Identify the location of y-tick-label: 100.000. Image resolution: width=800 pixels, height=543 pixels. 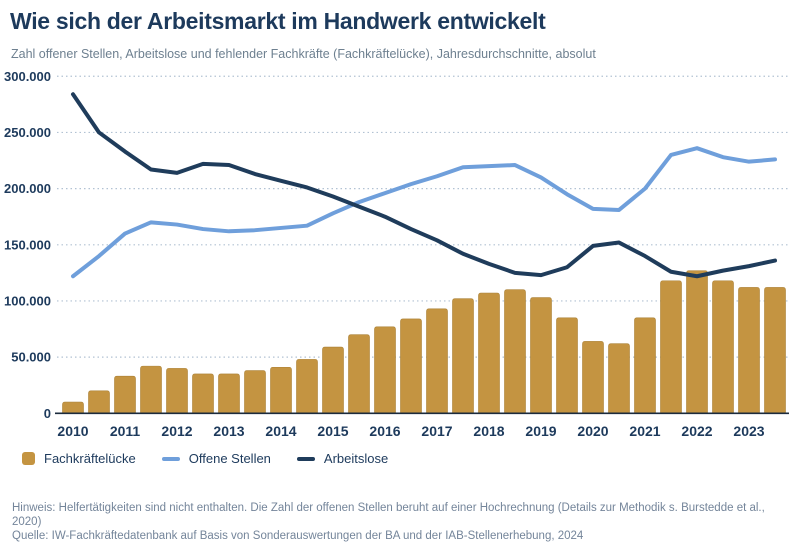
(27, 300).